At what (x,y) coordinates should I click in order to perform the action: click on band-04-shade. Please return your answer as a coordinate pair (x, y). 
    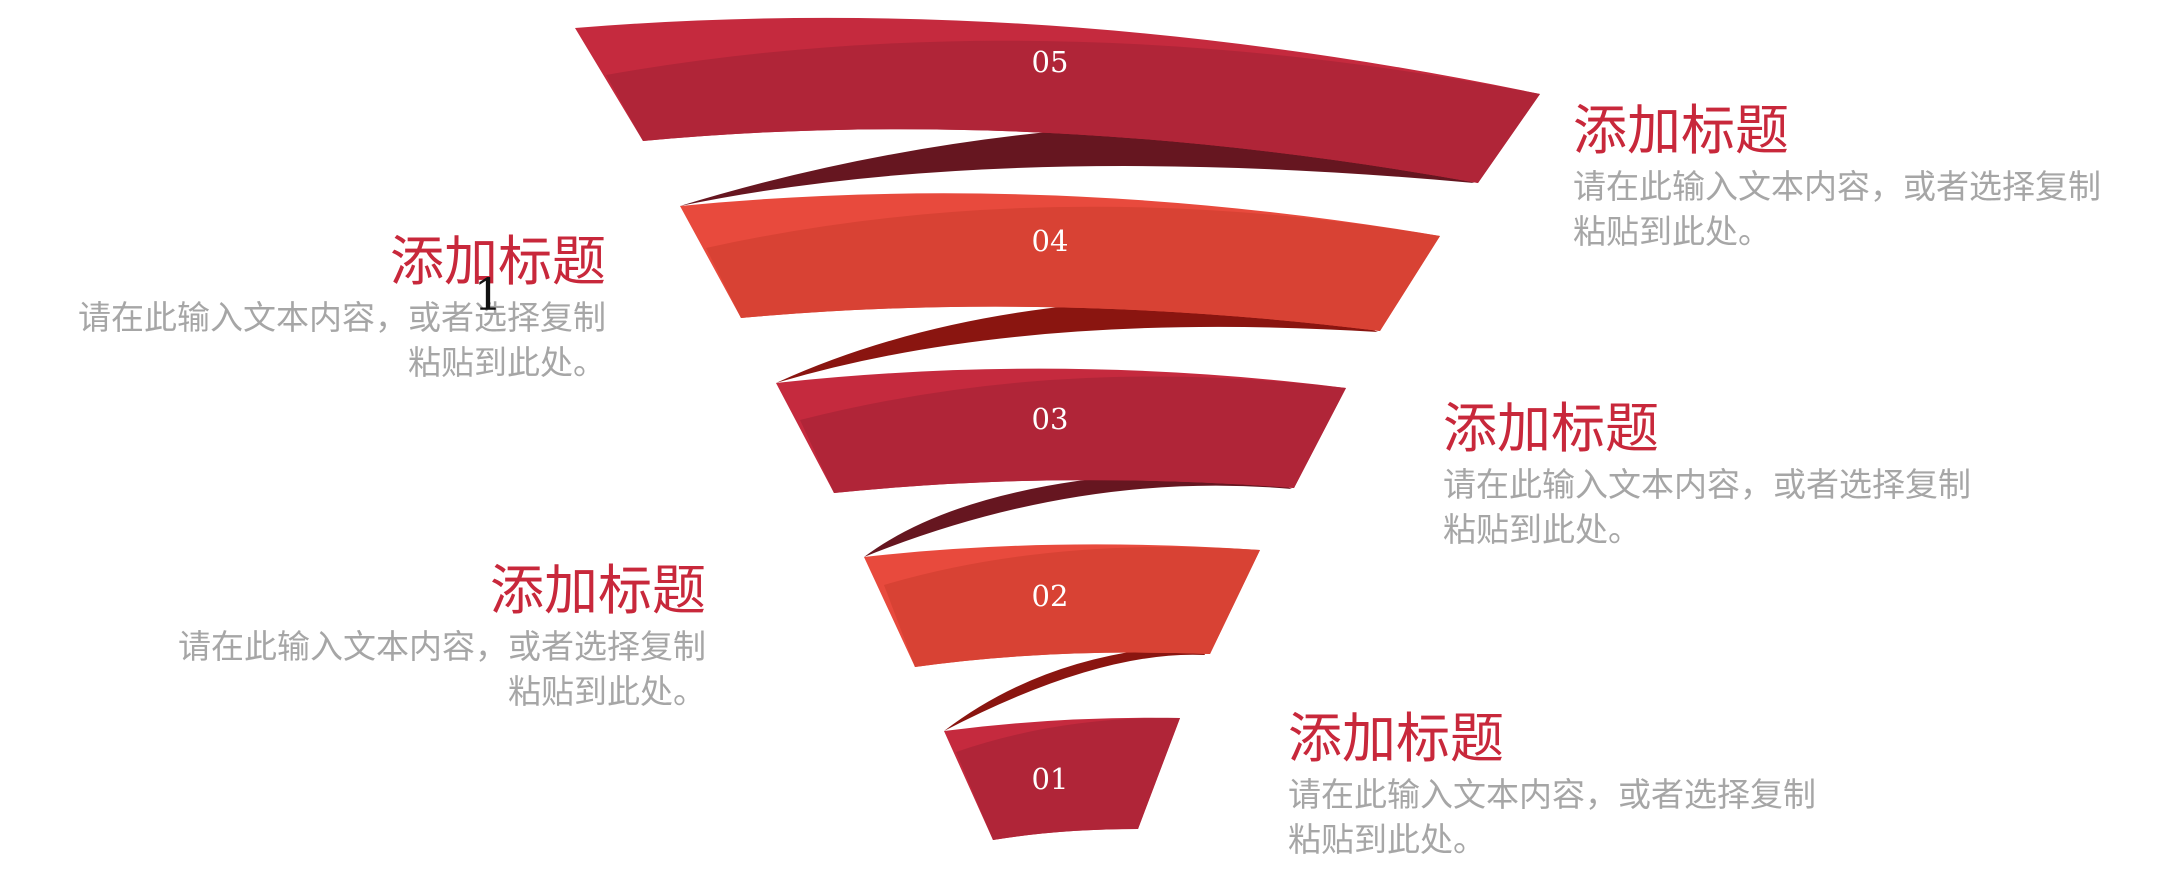
    Looking at the image, I should click on (1073, 268).